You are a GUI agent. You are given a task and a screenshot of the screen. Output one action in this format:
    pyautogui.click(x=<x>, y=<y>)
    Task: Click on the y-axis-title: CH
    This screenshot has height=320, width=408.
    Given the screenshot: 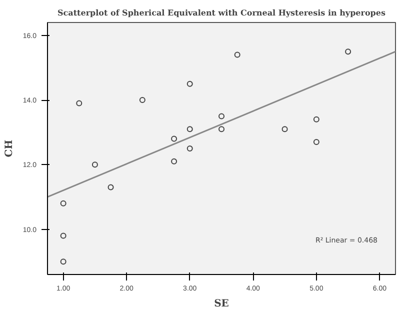 What is the action you would take?
    pyautogui.click(x=9, y=149)
    